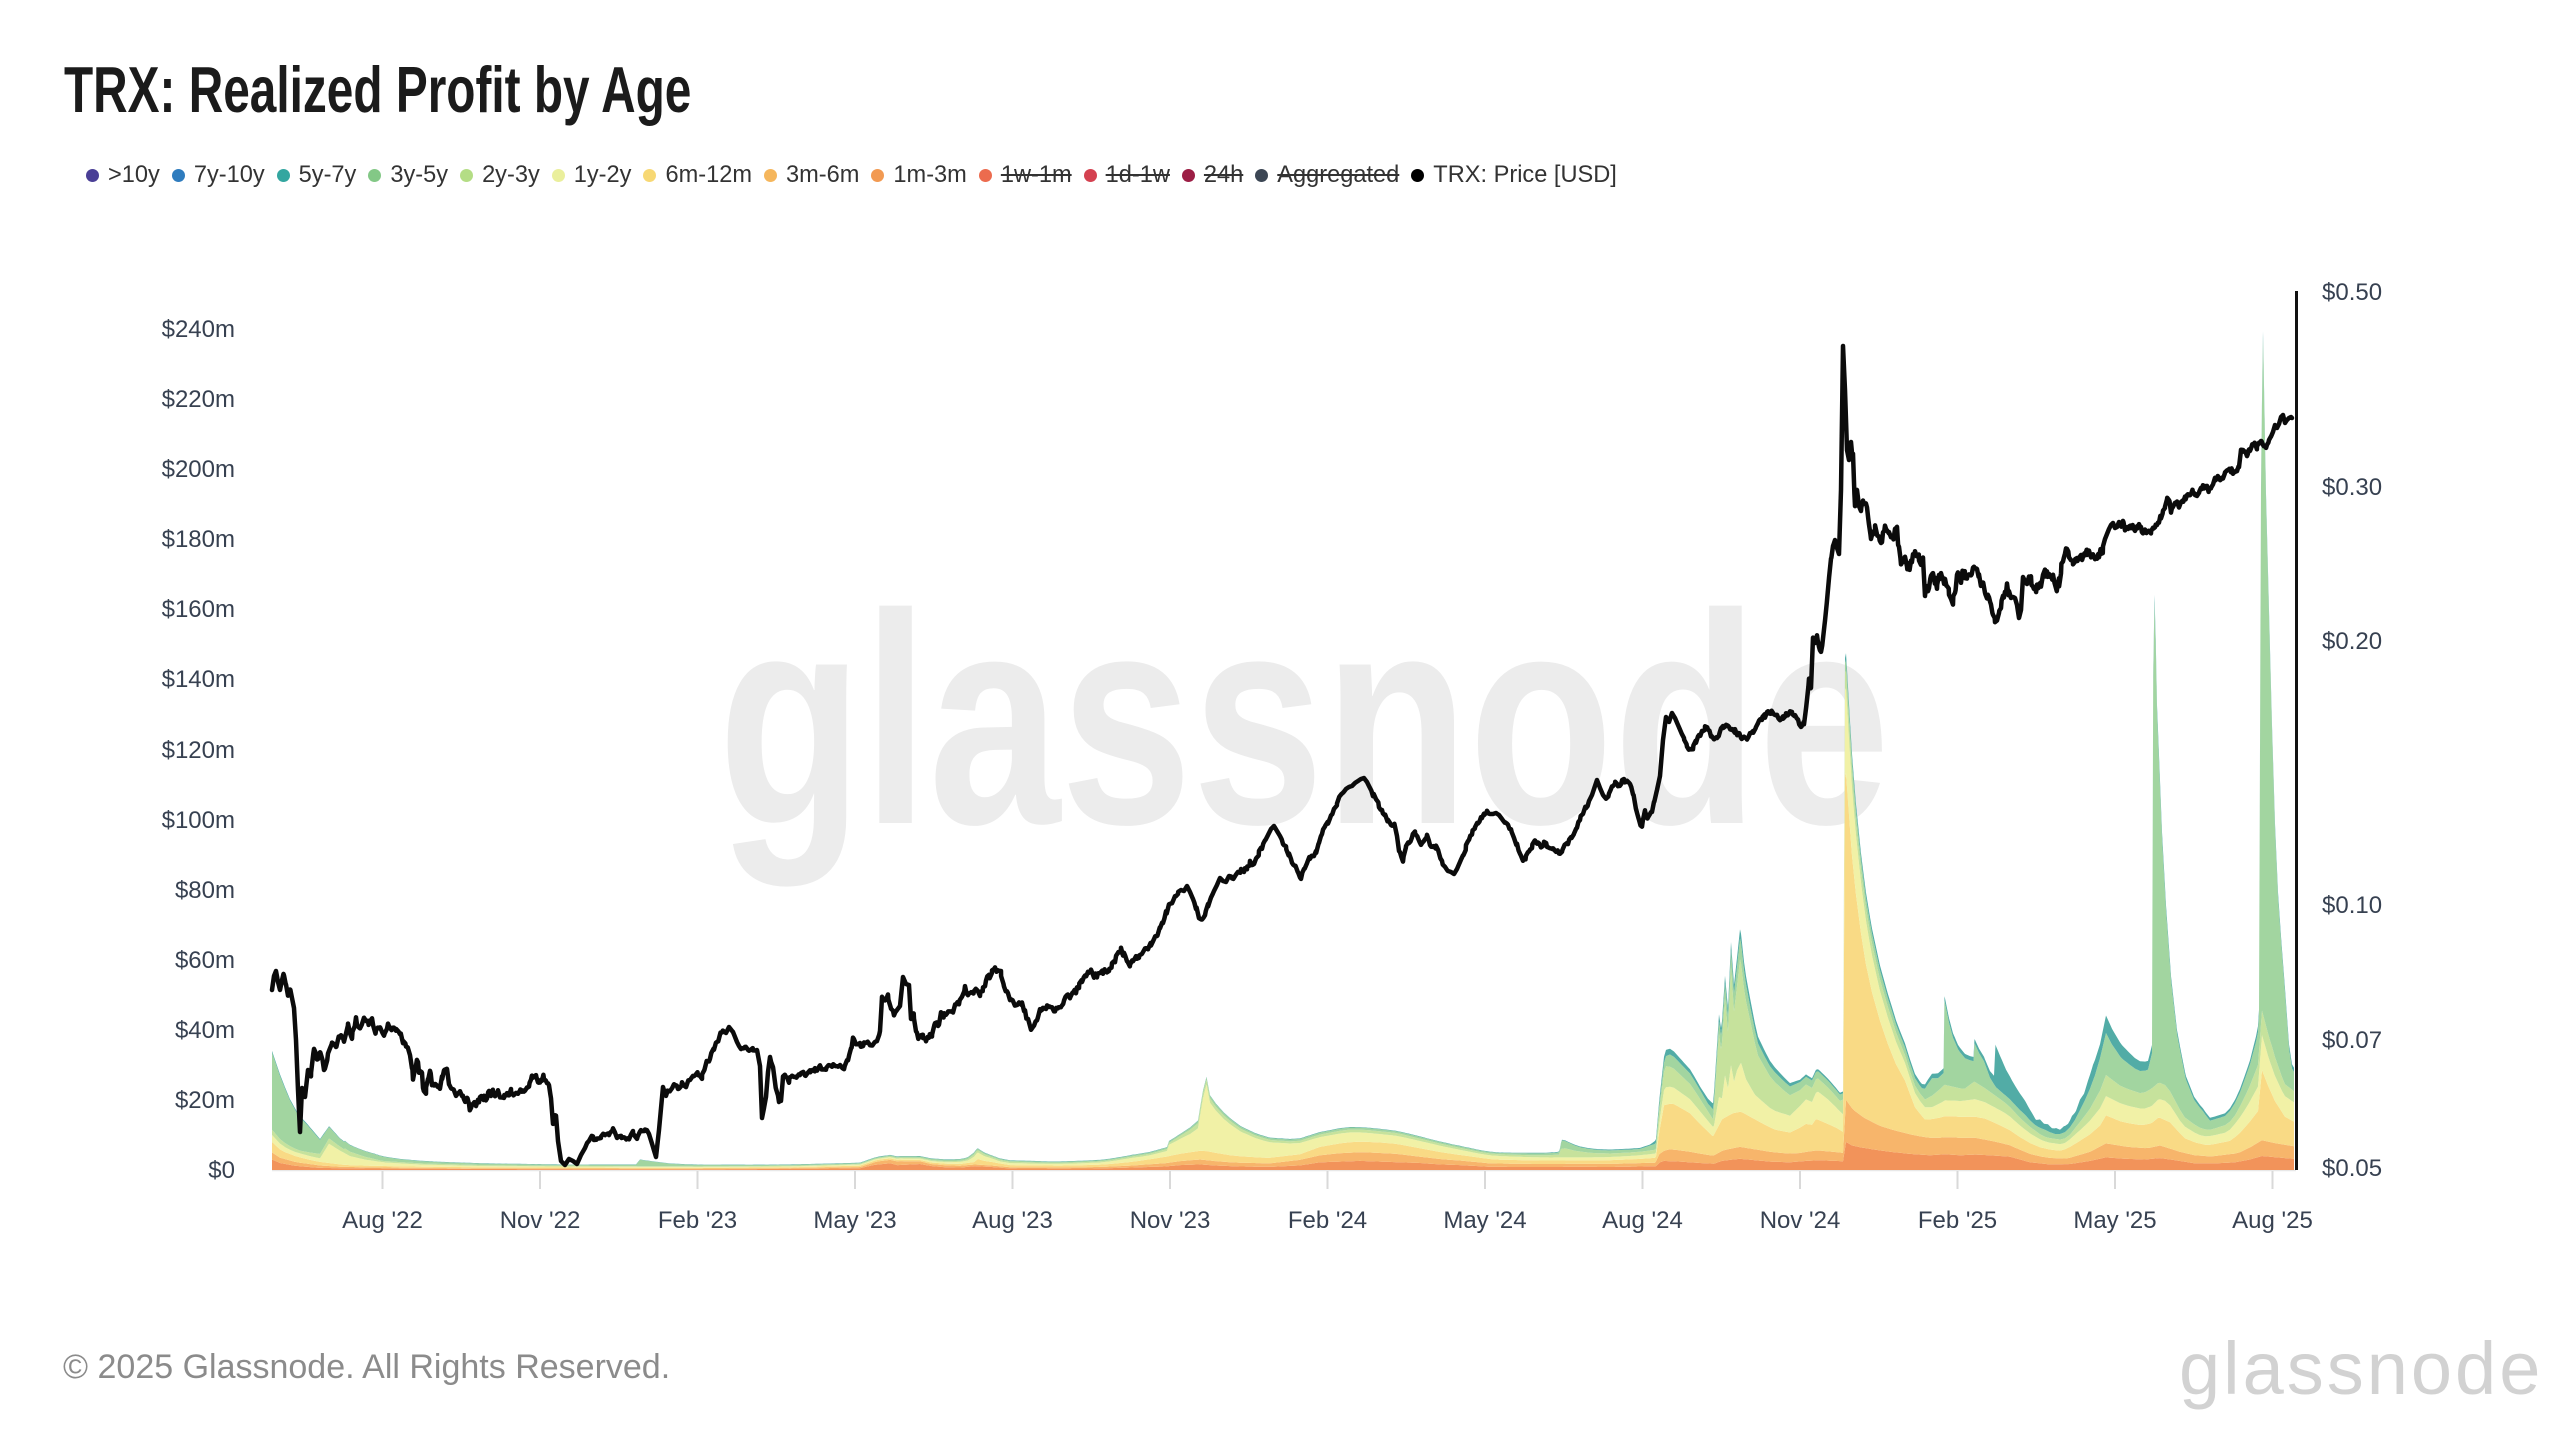 The width and height of the screenshot is (2560, 1440). I want to click on svg-text: $160m, so click(198, 609).